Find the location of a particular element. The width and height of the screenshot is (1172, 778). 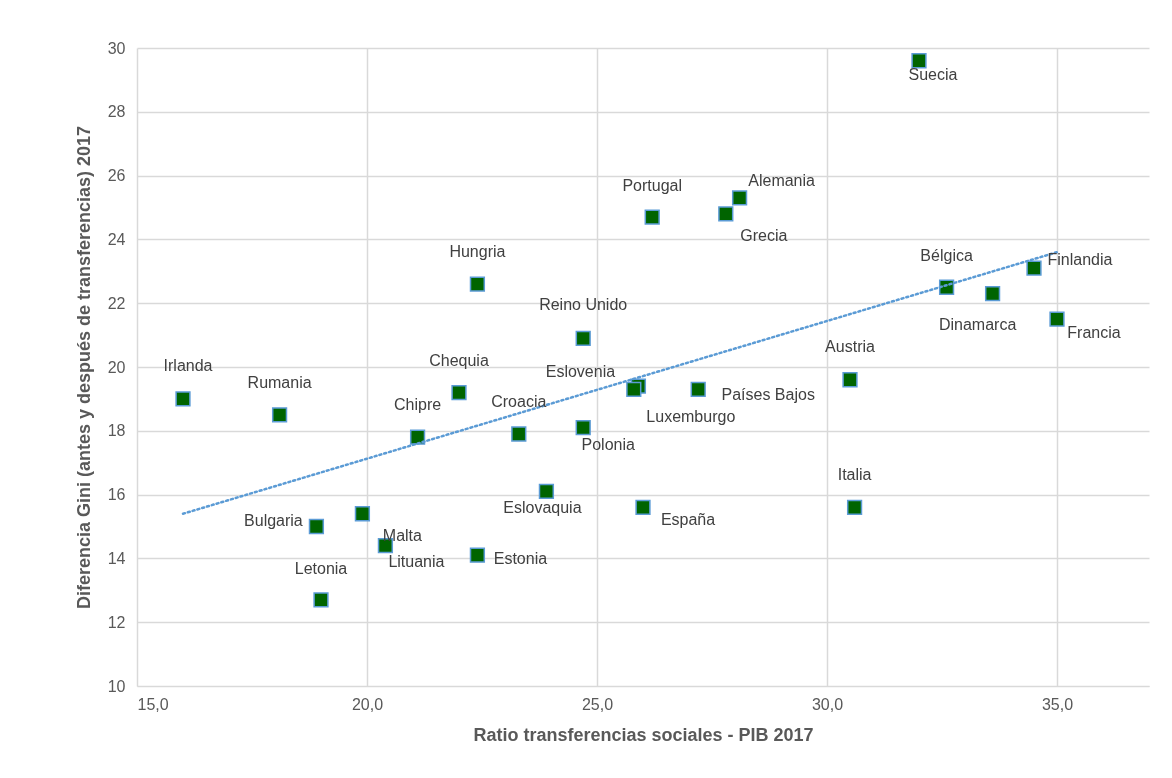

annotation: Malta is located at coordinates (402, 535).